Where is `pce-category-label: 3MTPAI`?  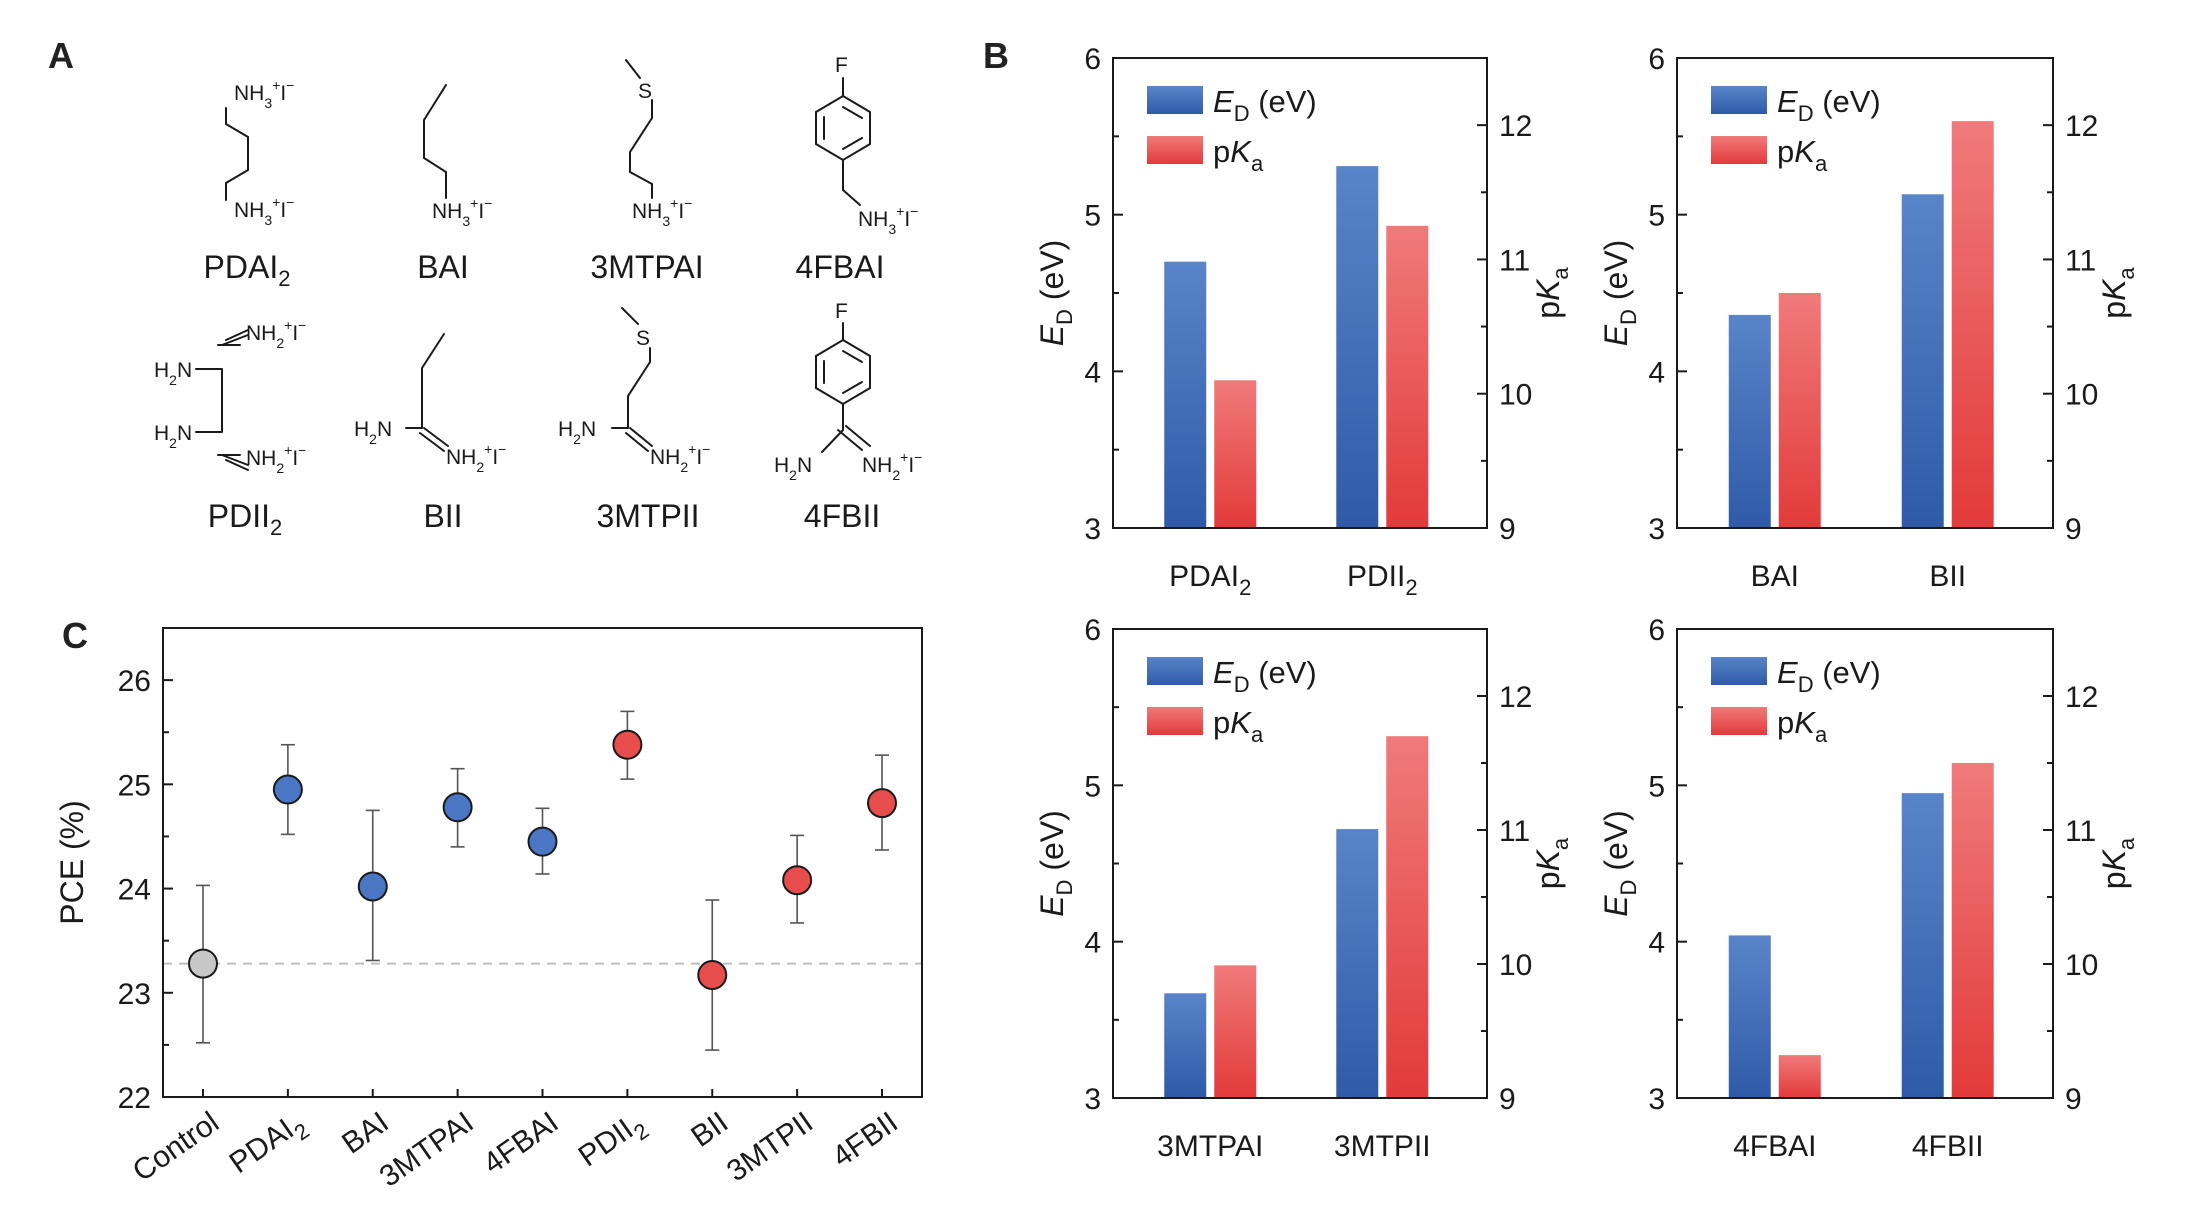 pce-category-label: 3MTPAI is located at coordinates (427, 1150).